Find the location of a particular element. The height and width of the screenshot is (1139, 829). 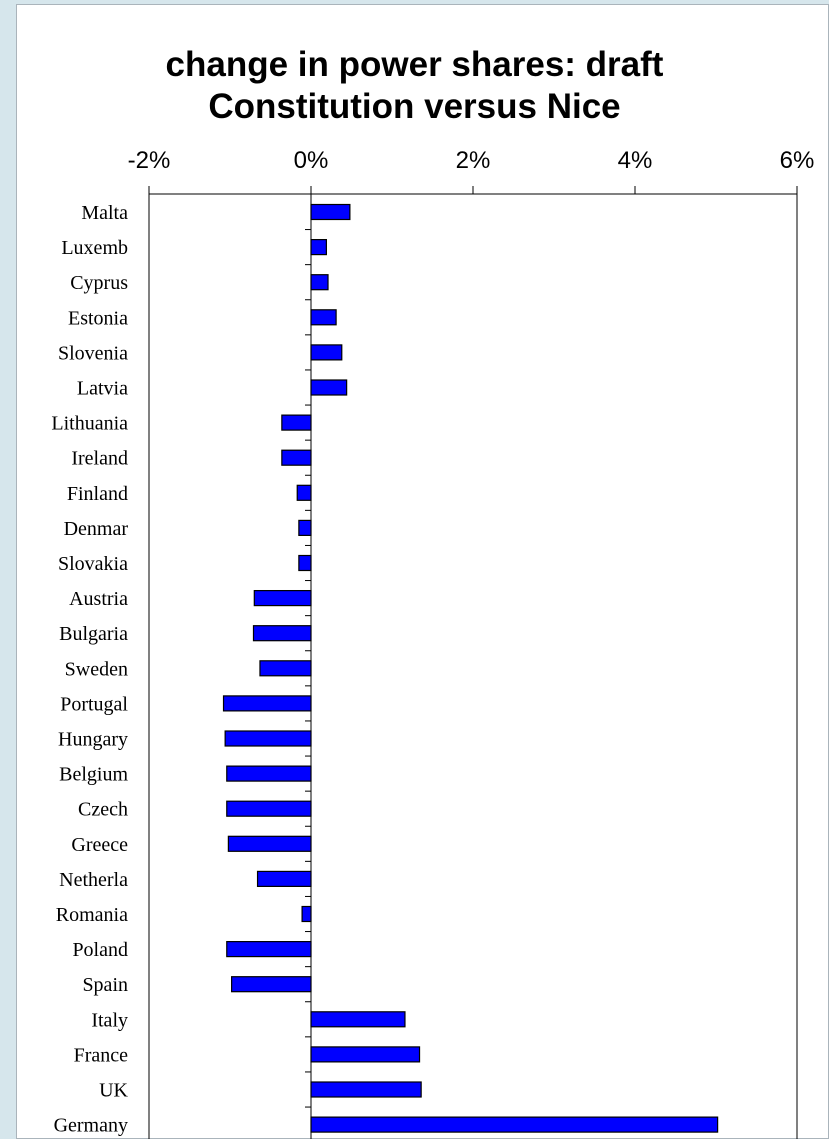

bar-belgium is located at coordinates (269, 773).